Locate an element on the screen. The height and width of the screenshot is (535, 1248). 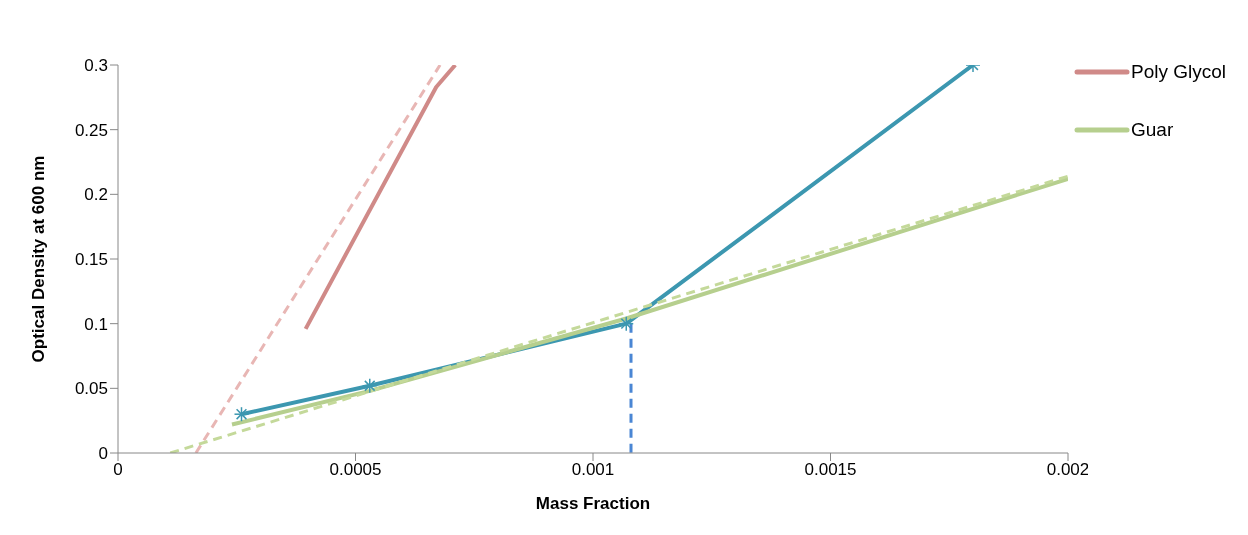
y-axis-title: Optical Density at 600 nm is located at coordinates (39, 259).